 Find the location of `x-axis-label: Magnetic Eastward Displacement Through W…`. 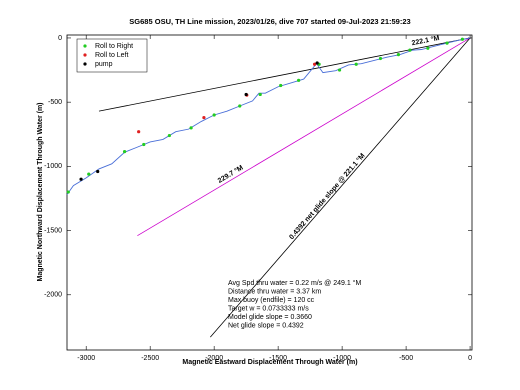

x-axis-label: Magnetic Eastward Displacement Through W… is located at coordinates (269, 362).